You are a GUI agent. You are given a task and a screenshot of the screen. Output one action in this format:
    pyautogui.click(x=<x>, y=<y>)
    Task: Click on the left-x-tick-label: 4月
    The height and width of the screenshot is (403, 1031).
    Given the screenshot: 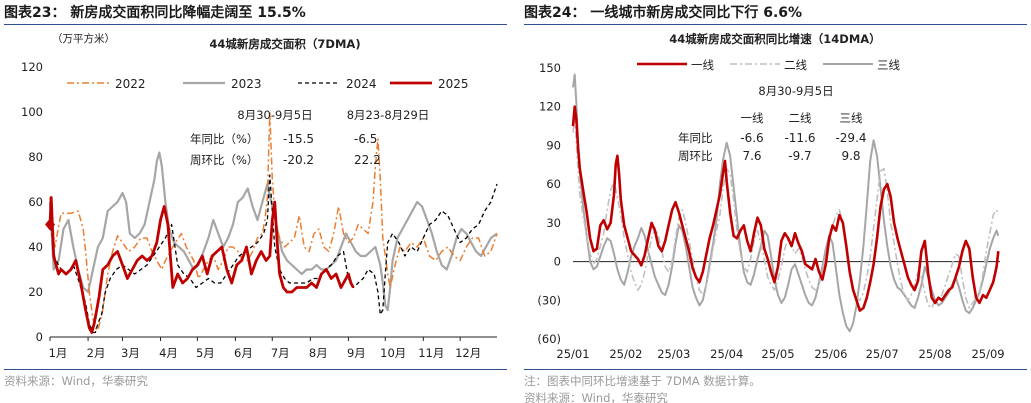 What is the action you would take?
    pyautogui.click(x=168, y=353)
    